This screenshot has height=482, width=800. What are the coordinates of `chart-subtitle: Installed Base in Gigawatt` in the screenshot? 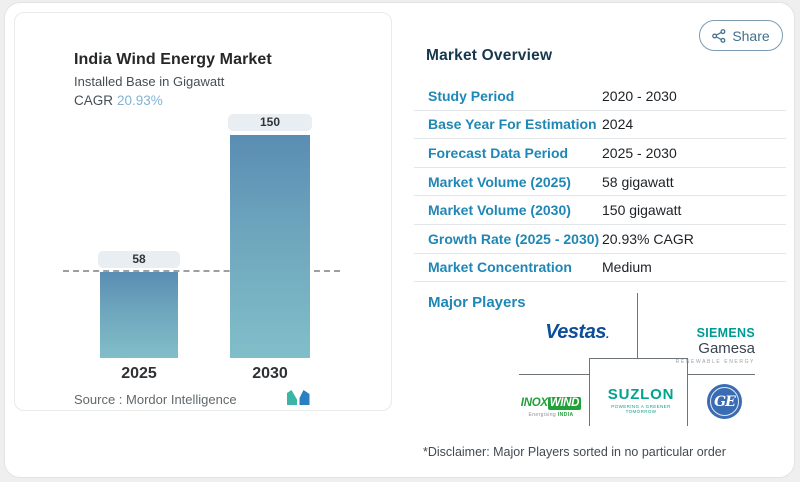 It's located at (149, 81).